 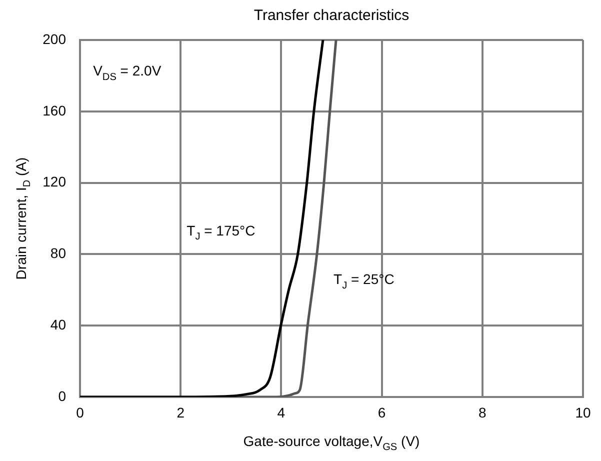 I want to click on x-tick-label: 8, so click(x=482, y=412).